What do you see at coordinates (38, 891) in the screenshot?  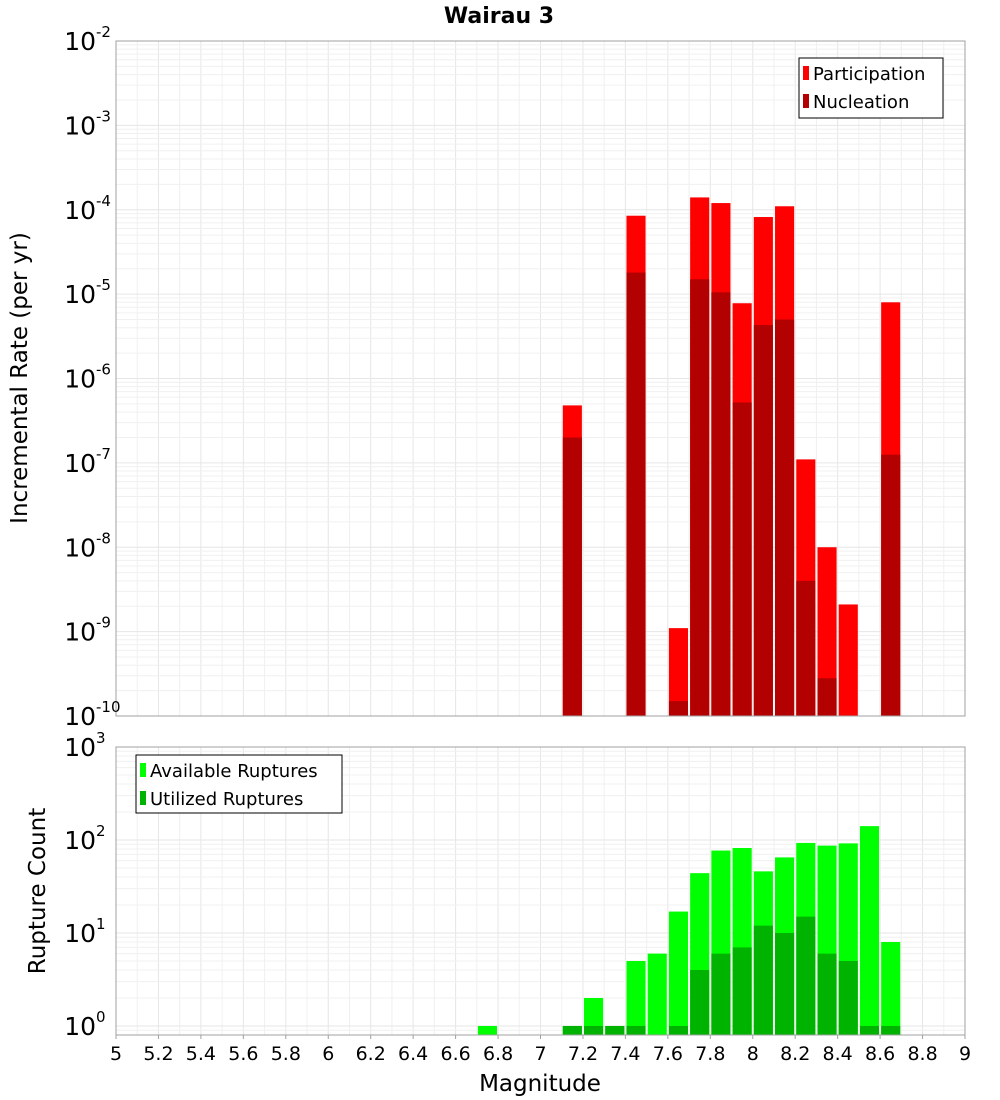 I see `y-axis-label-count: Rupture Count` at bounding box center [38, 891].